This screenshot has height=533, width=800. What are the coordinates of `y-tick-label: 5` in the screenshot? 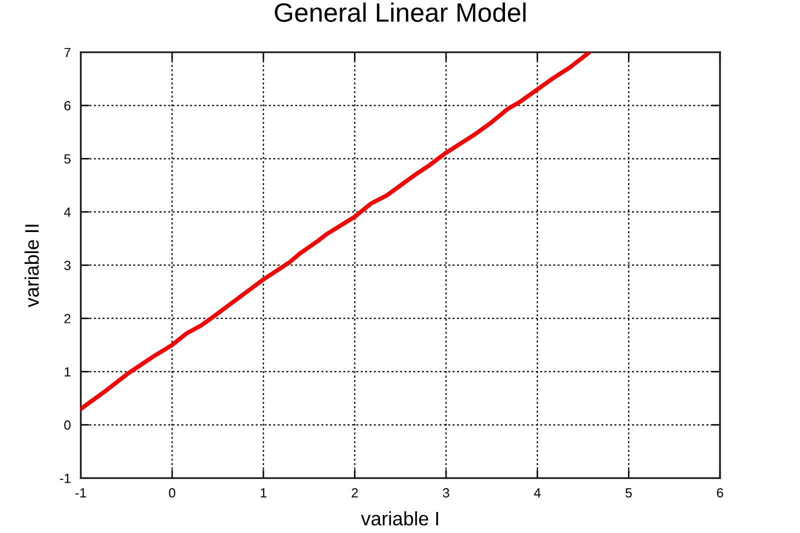 It's located at (67, 159).